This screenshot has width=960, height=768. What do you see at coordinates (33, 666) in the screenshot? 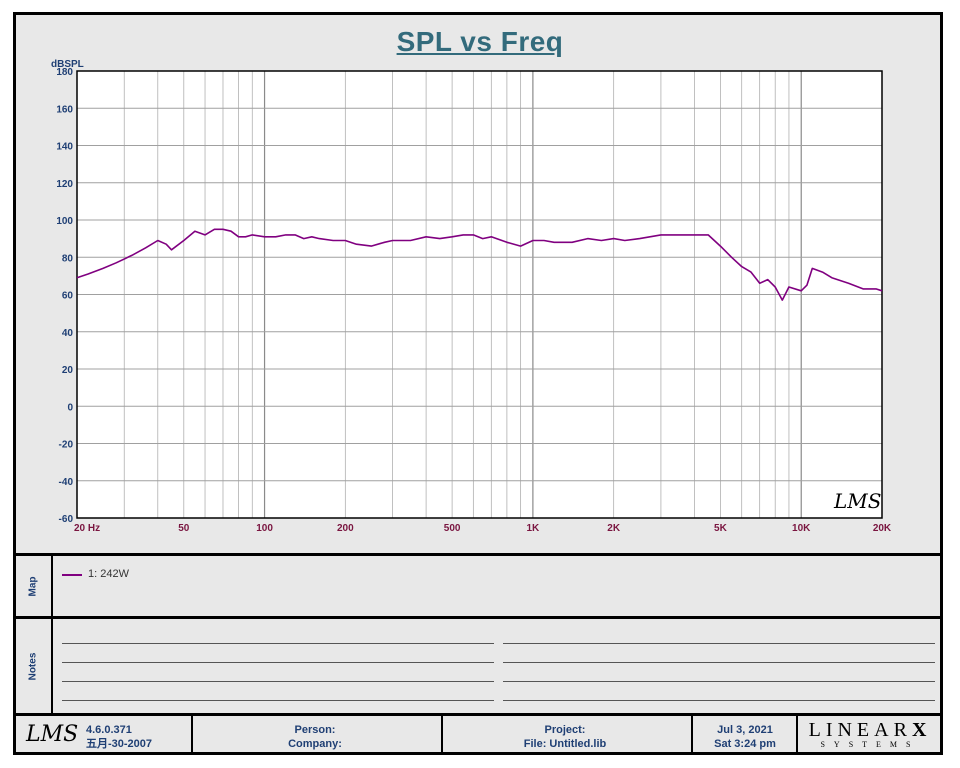
I see `notes-label: Notes` at bounding box center [33, 666].